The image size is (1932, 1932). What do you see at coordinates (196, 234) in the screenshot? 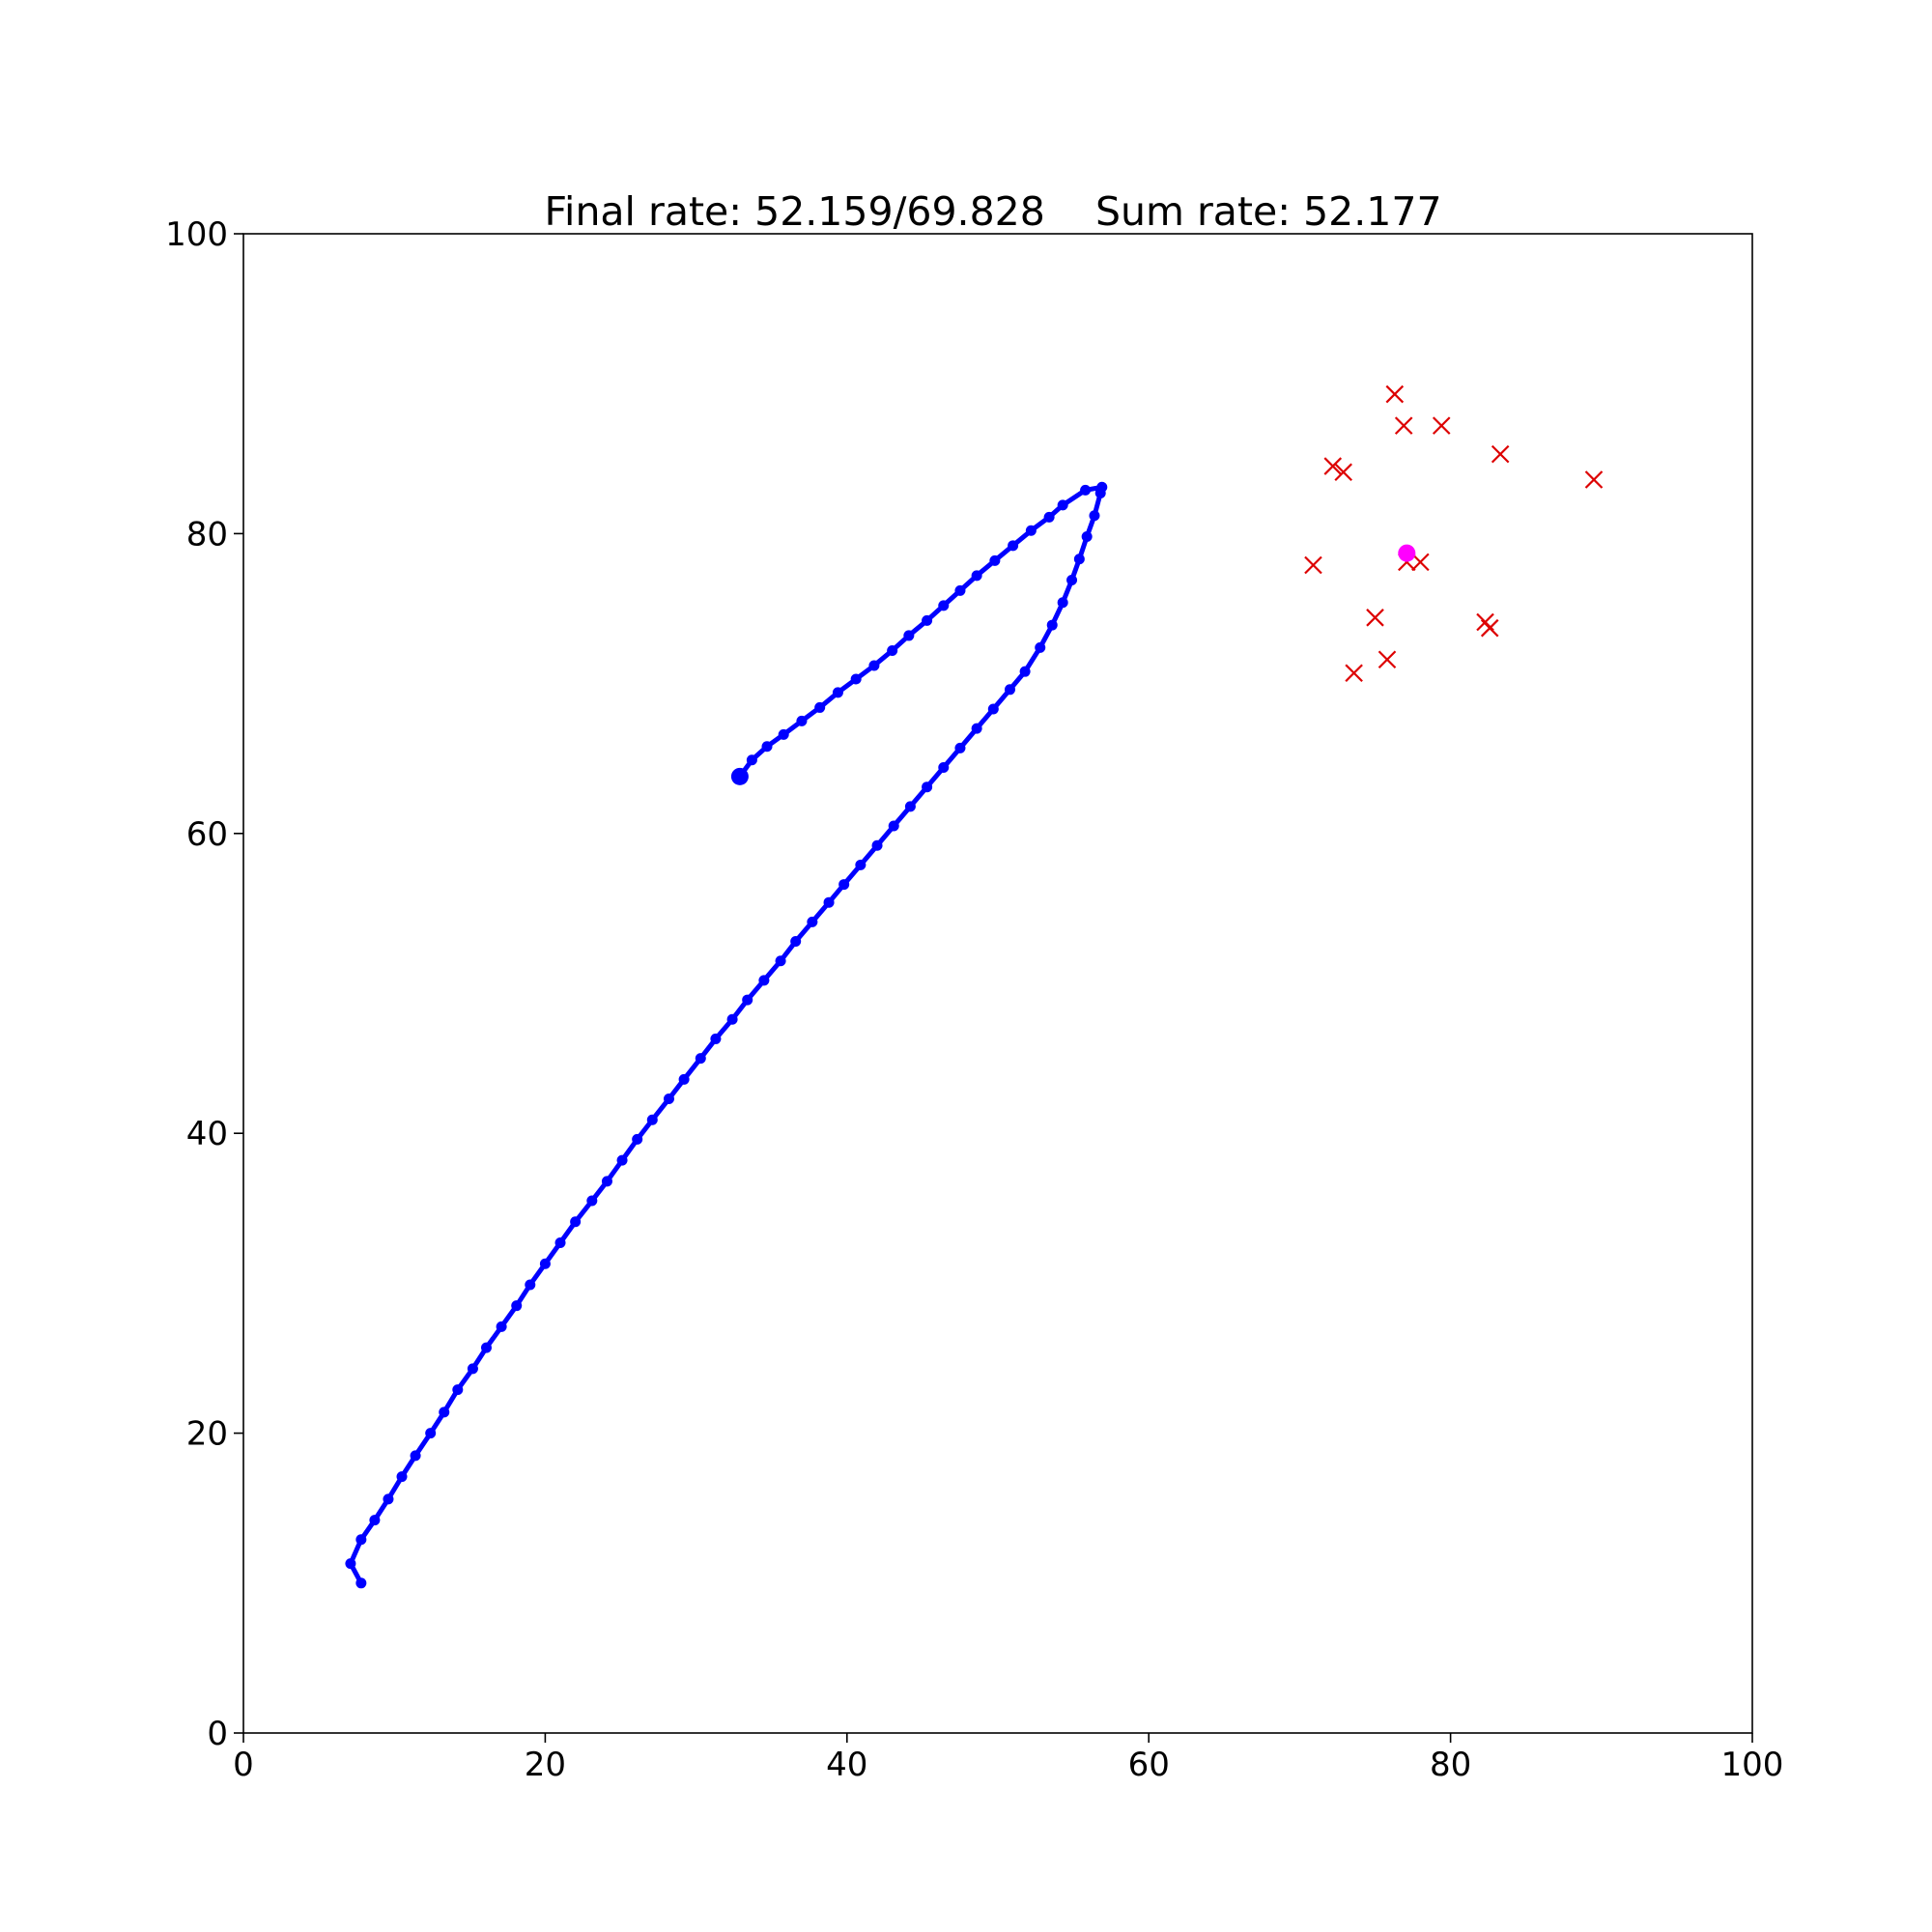
I see `y-tick-label: 100` at bounding box center [196, 234].